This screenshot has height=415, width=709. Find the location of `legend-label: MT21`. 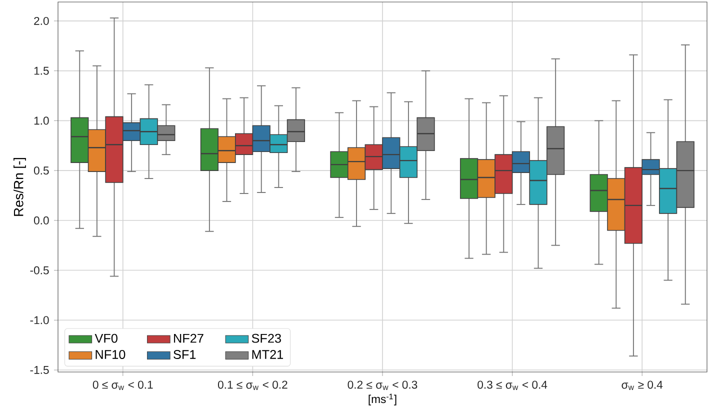

legend-label: MT21 is located at coordinates (268, 354).